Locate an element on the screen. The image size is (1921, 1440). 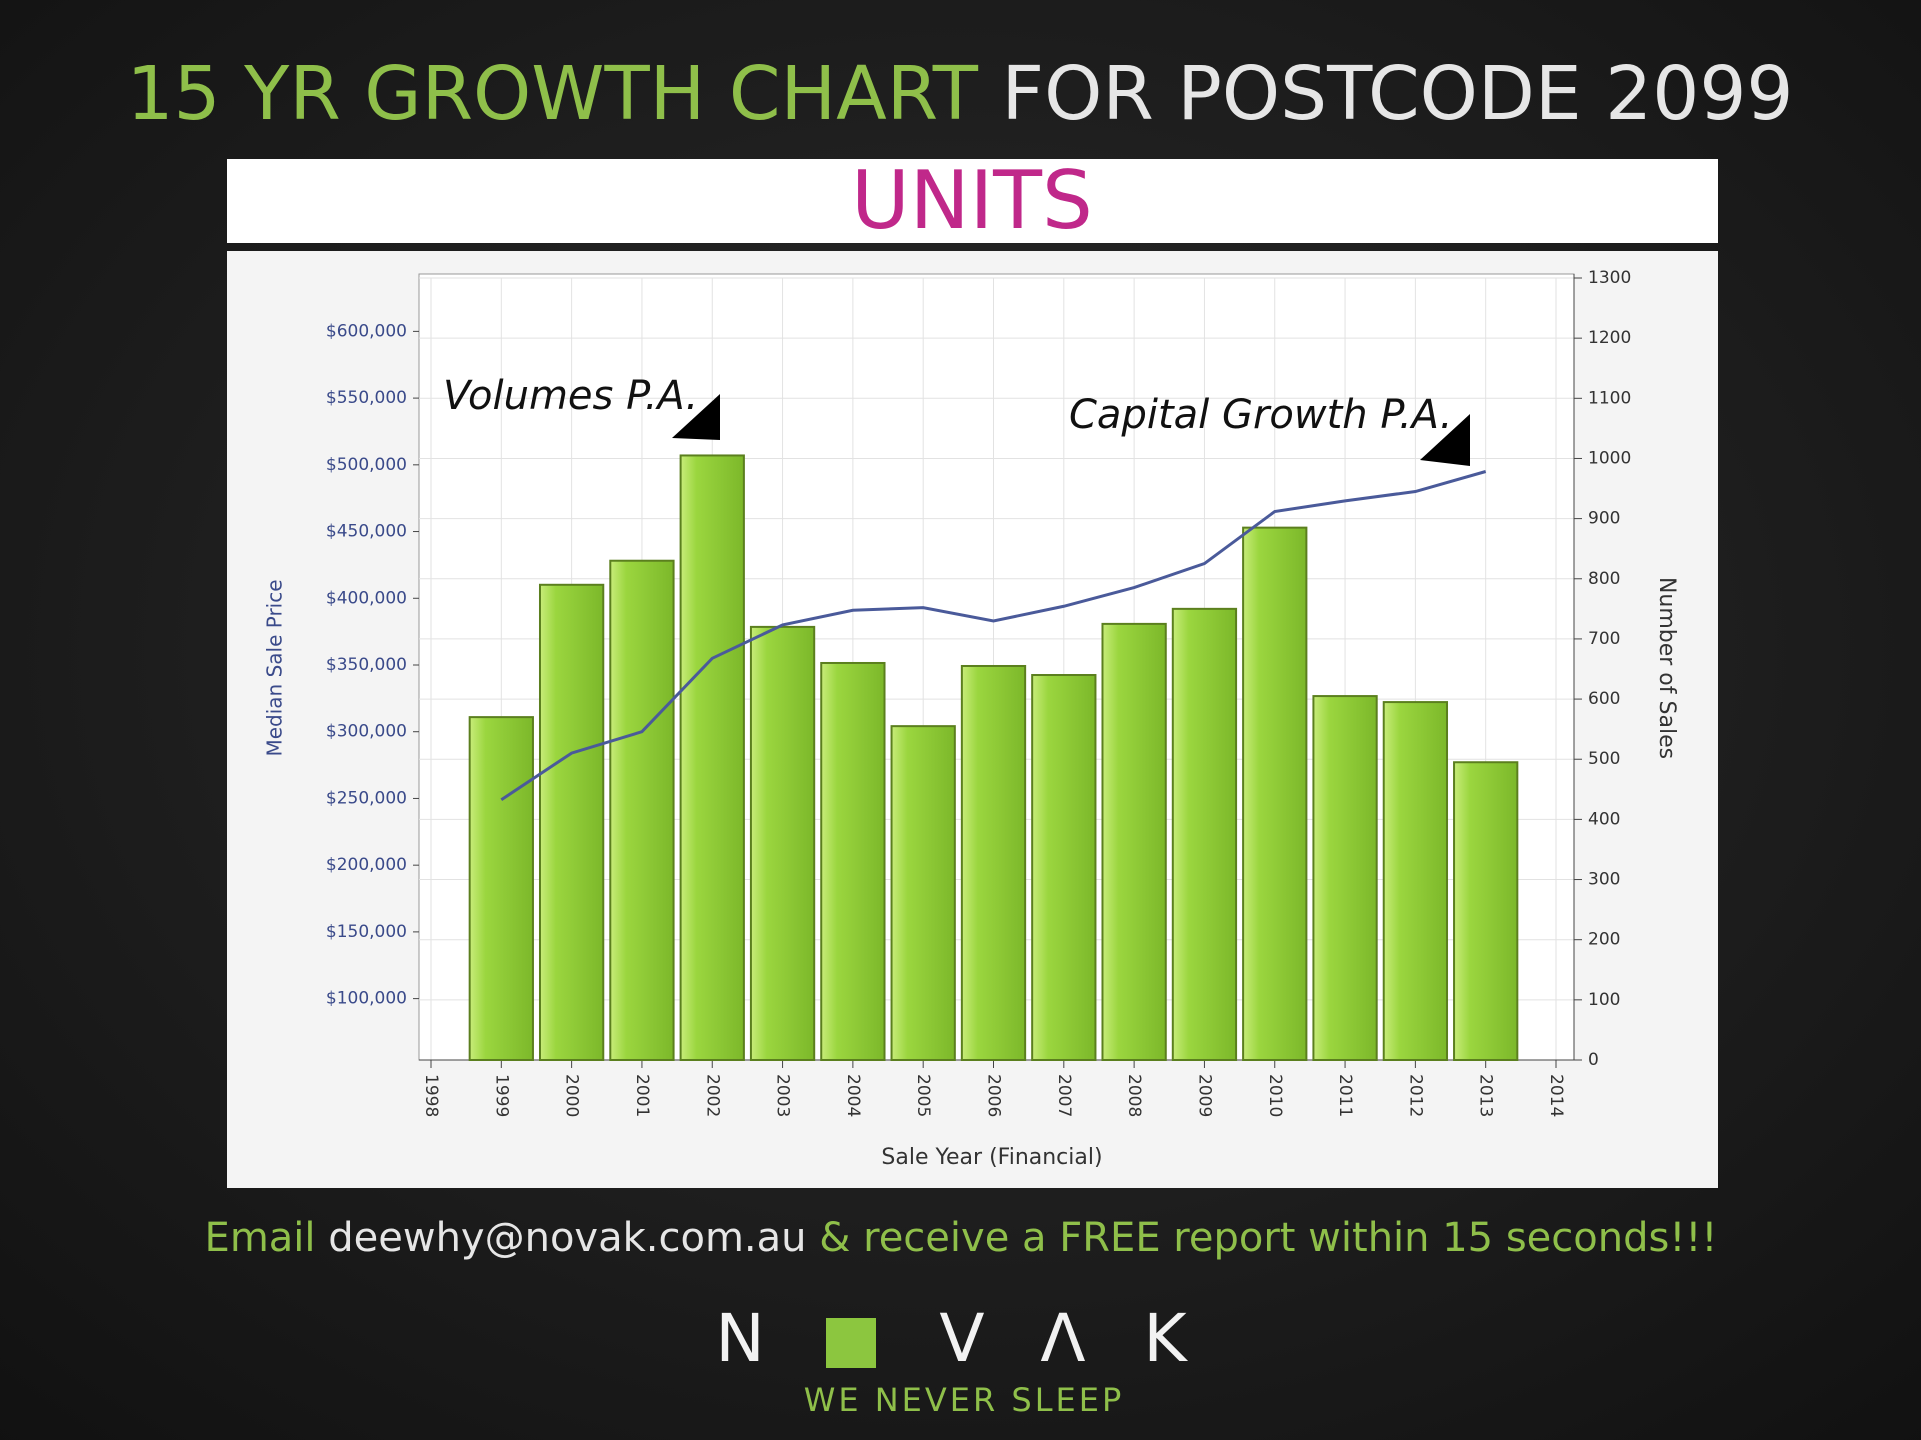
y-tick-label: $200,000 is located at coordinates (366, 865).